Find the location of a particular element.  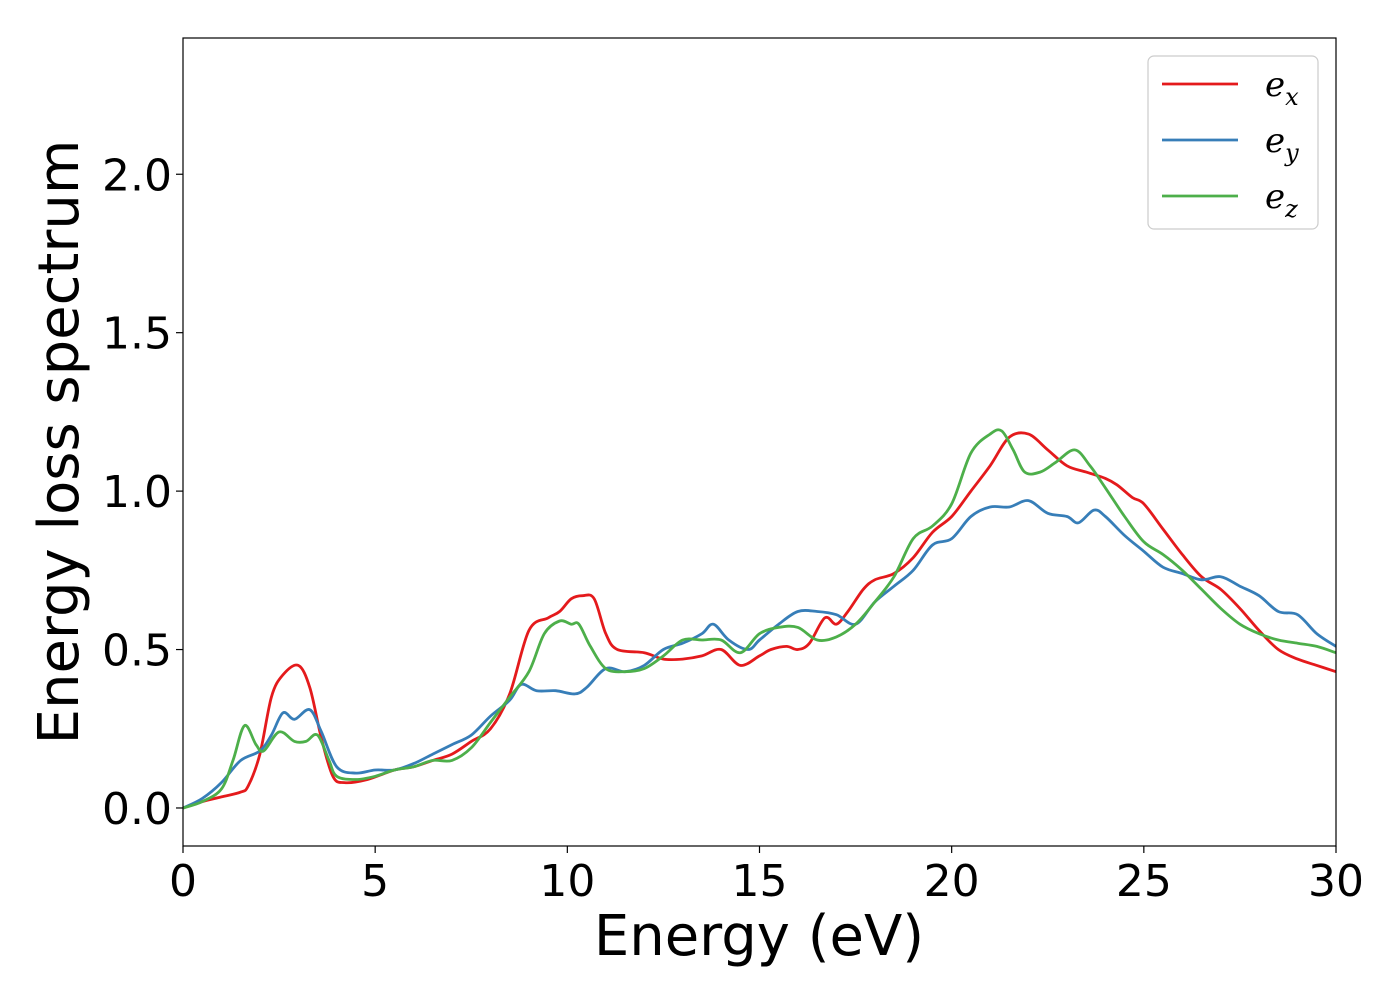

y-tick-label: 1.5 is located at coordinates (137, 334).